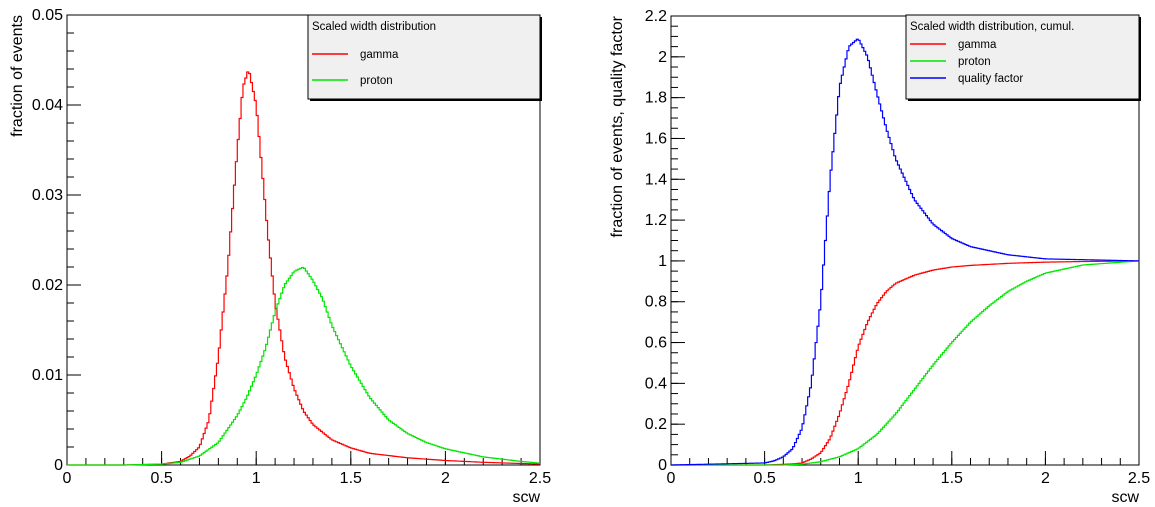 The image size is (1155, 507). I want to click on y-tick-label: 2.2, so click(656, 16).